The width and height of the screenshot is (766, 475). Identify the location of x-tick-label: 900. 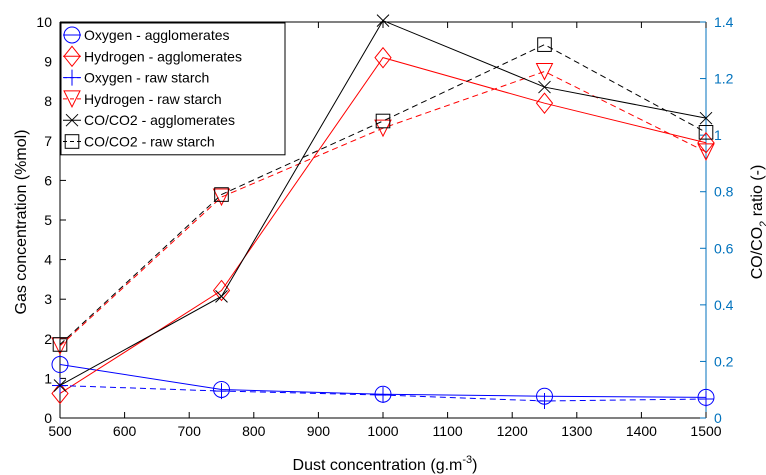
(319, 431).